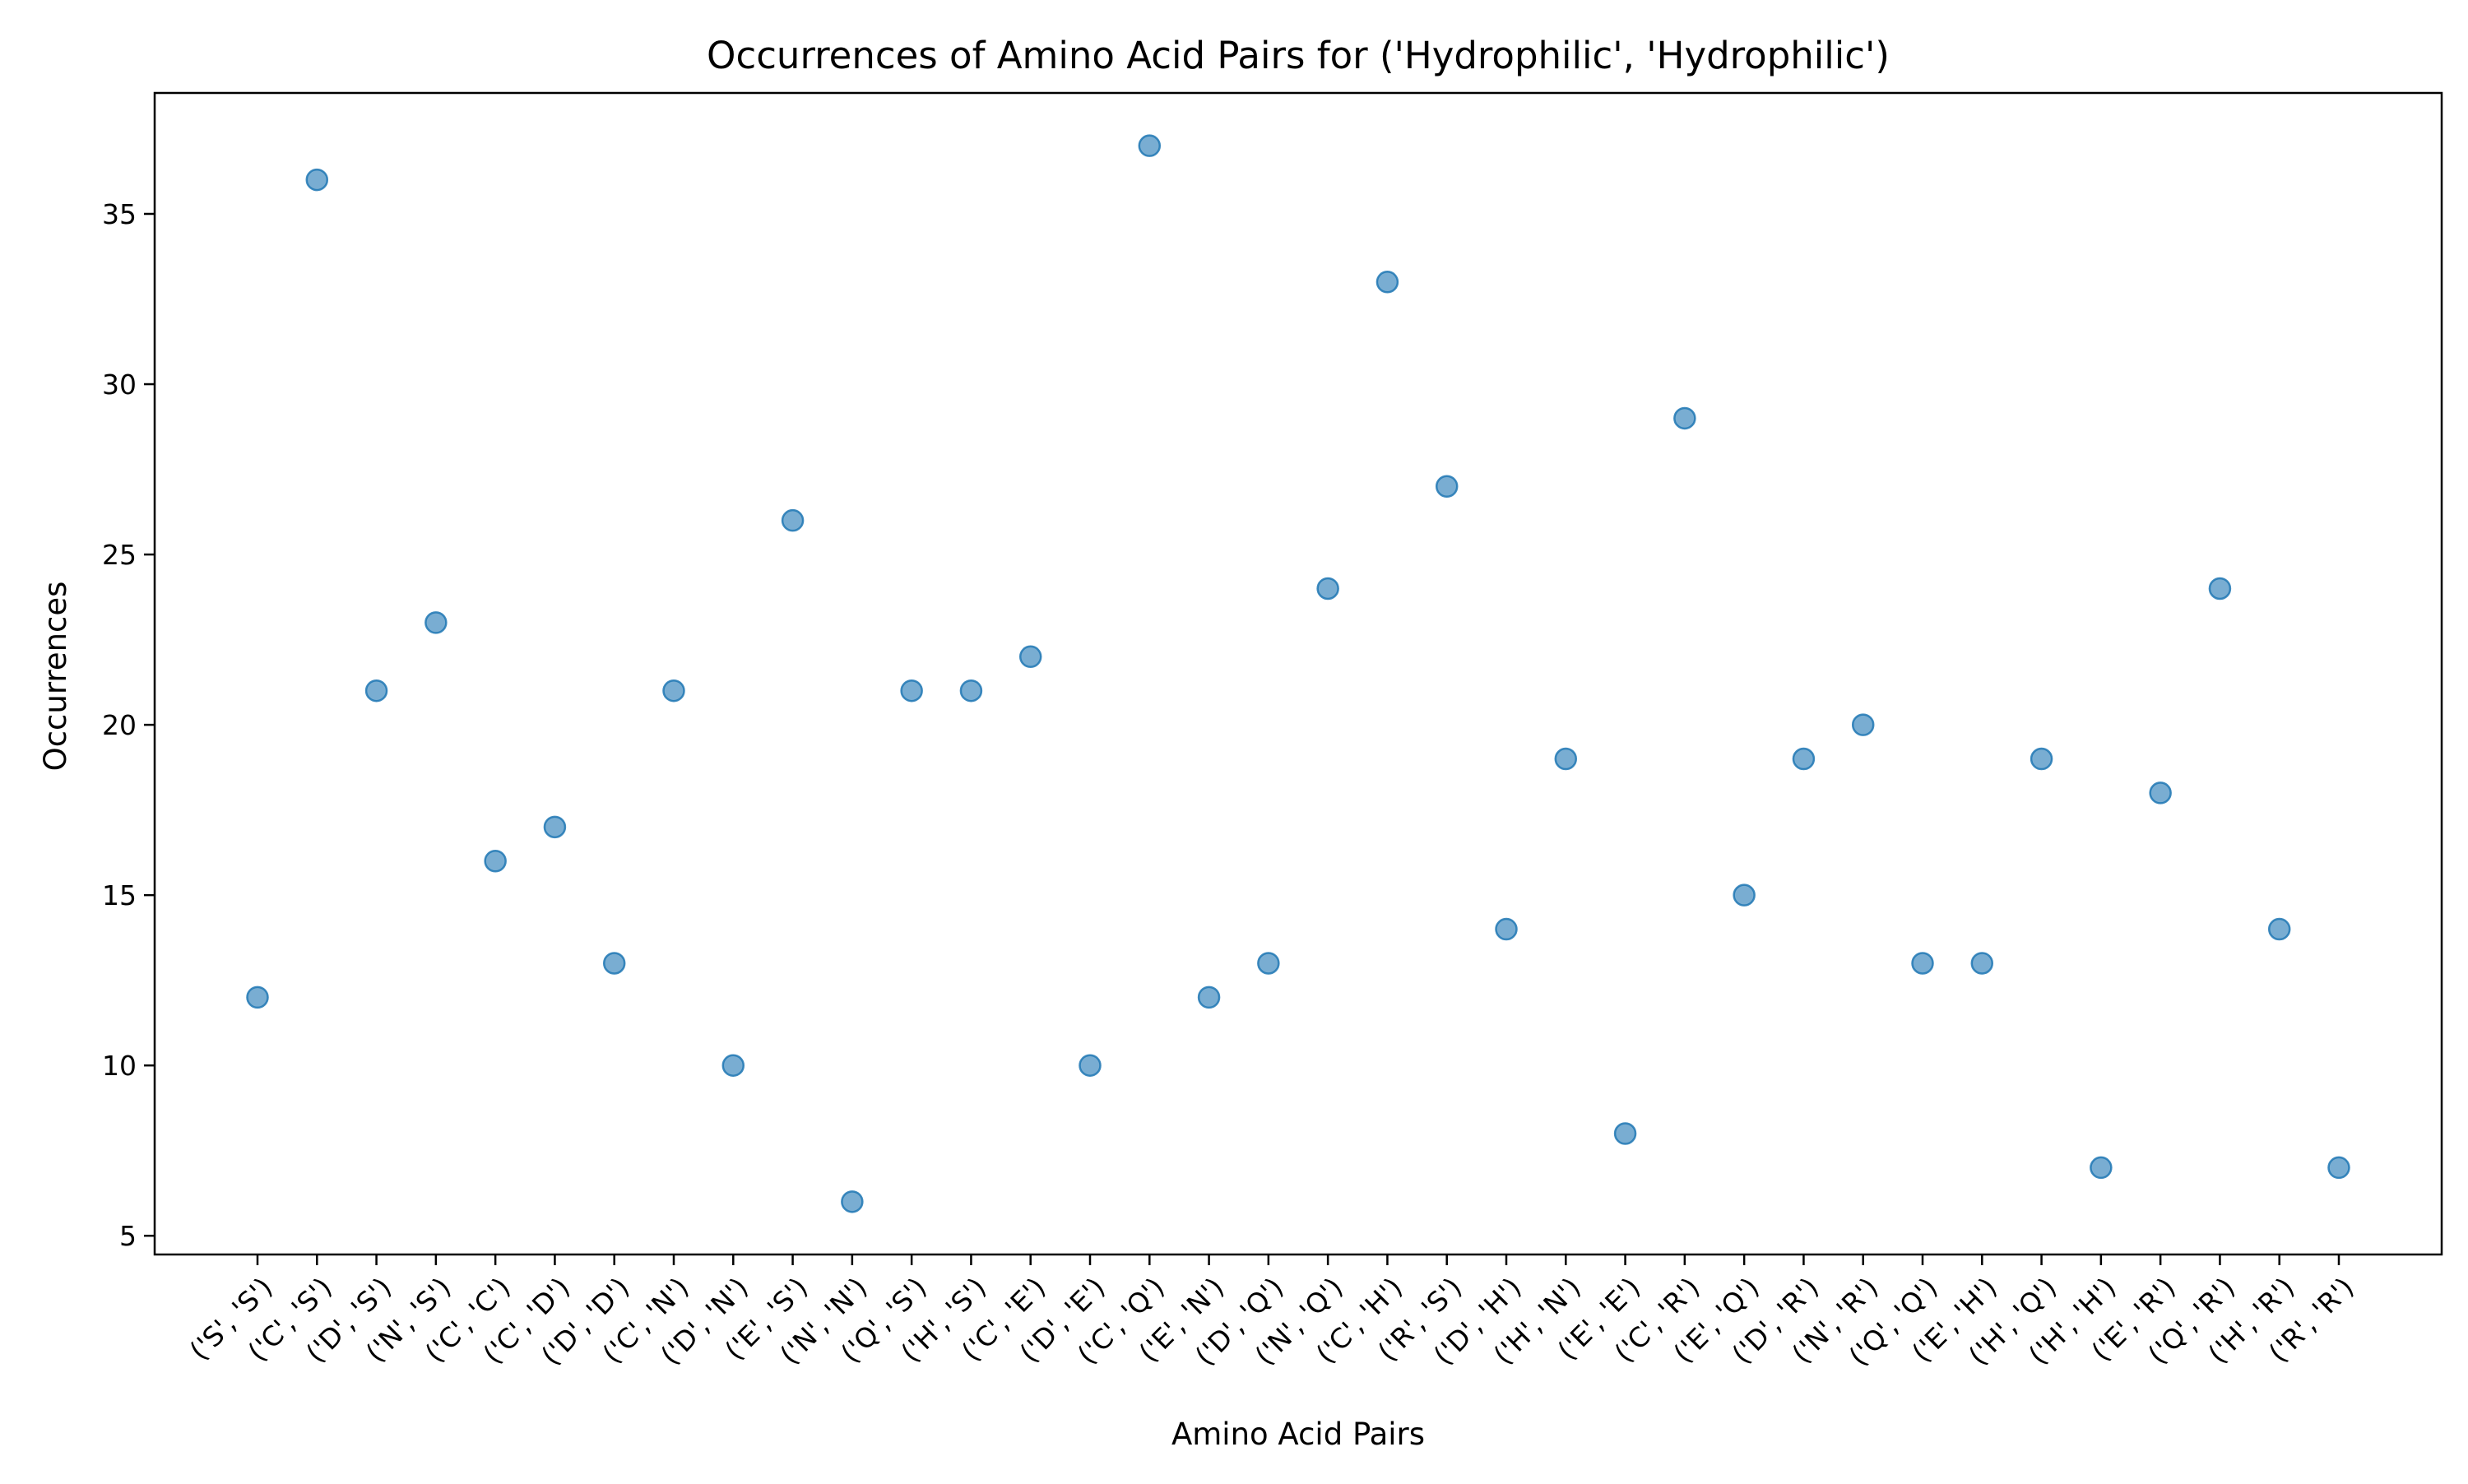  I want to click on y-tick-label: 5, so click(128, 1236).